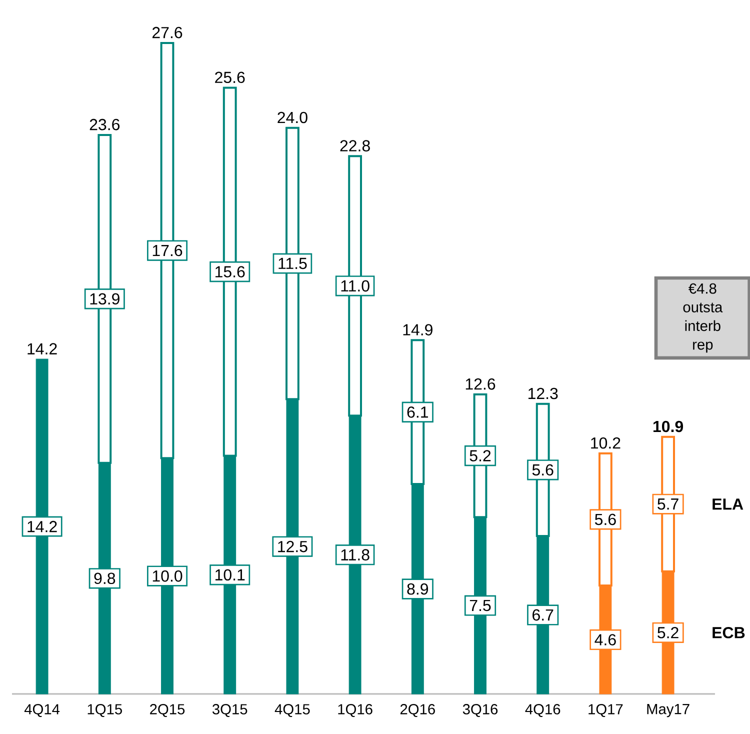 The image size is (750, 734). What do you see at coordinates (728, 632) in the screenshot?
I see `legend-label: ECB` at bounding box center [728, 632].